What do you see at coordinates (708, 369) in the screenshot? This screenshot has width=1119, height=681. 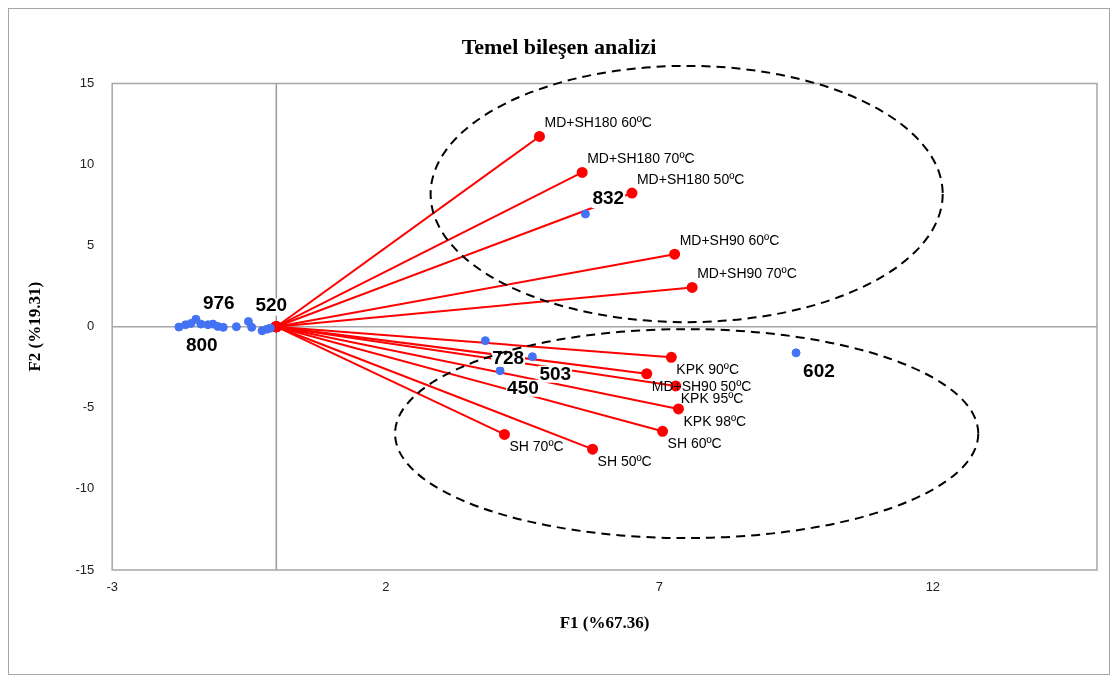 I see `annotation: KPK 90ºC` at bounding box center [708, 369].